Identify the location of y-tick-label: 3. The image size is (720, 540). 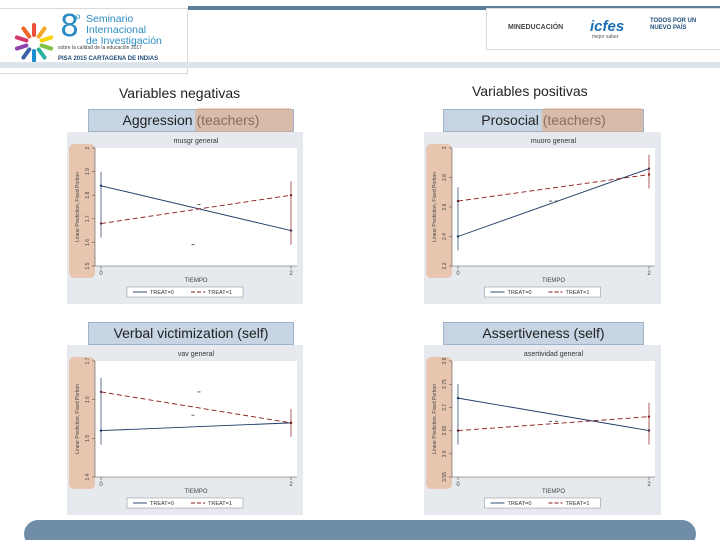
(445, 147).